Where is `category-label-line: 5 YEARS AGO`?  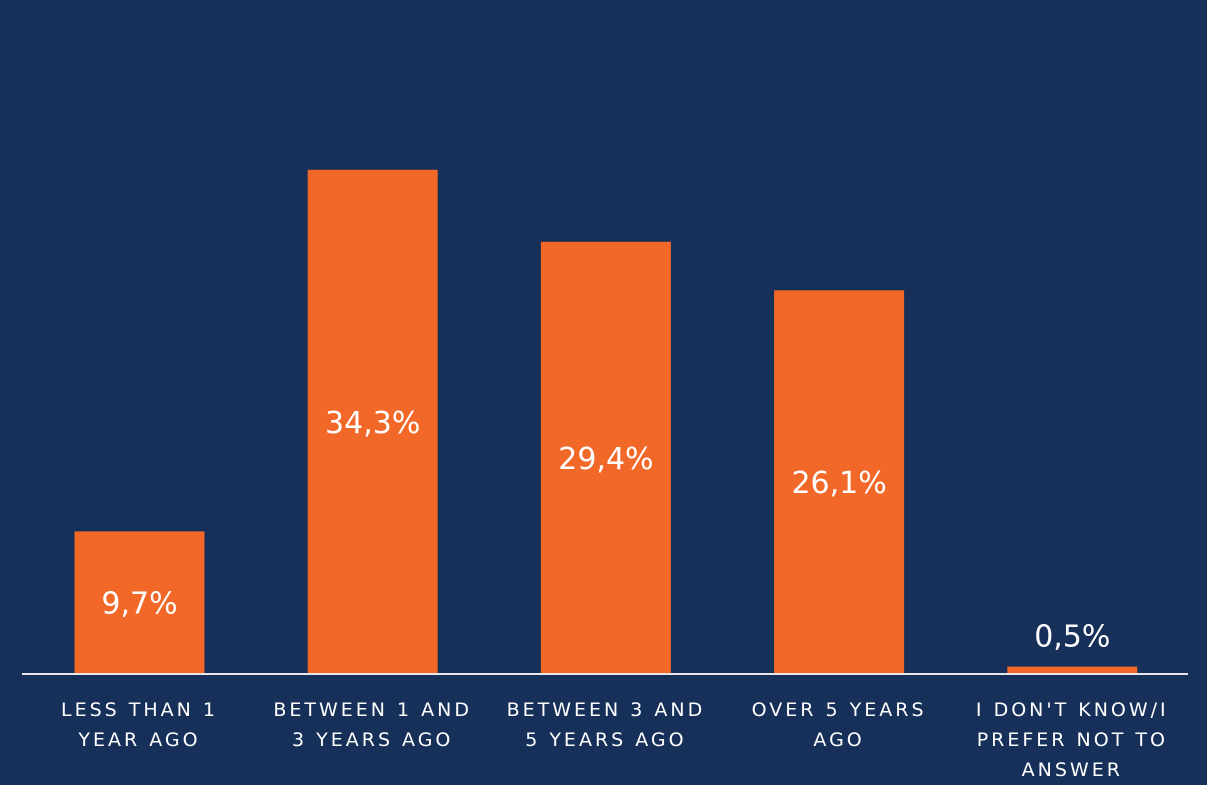 category-label-line: 5 YEARS AGO is located at coordinates (605, 740).